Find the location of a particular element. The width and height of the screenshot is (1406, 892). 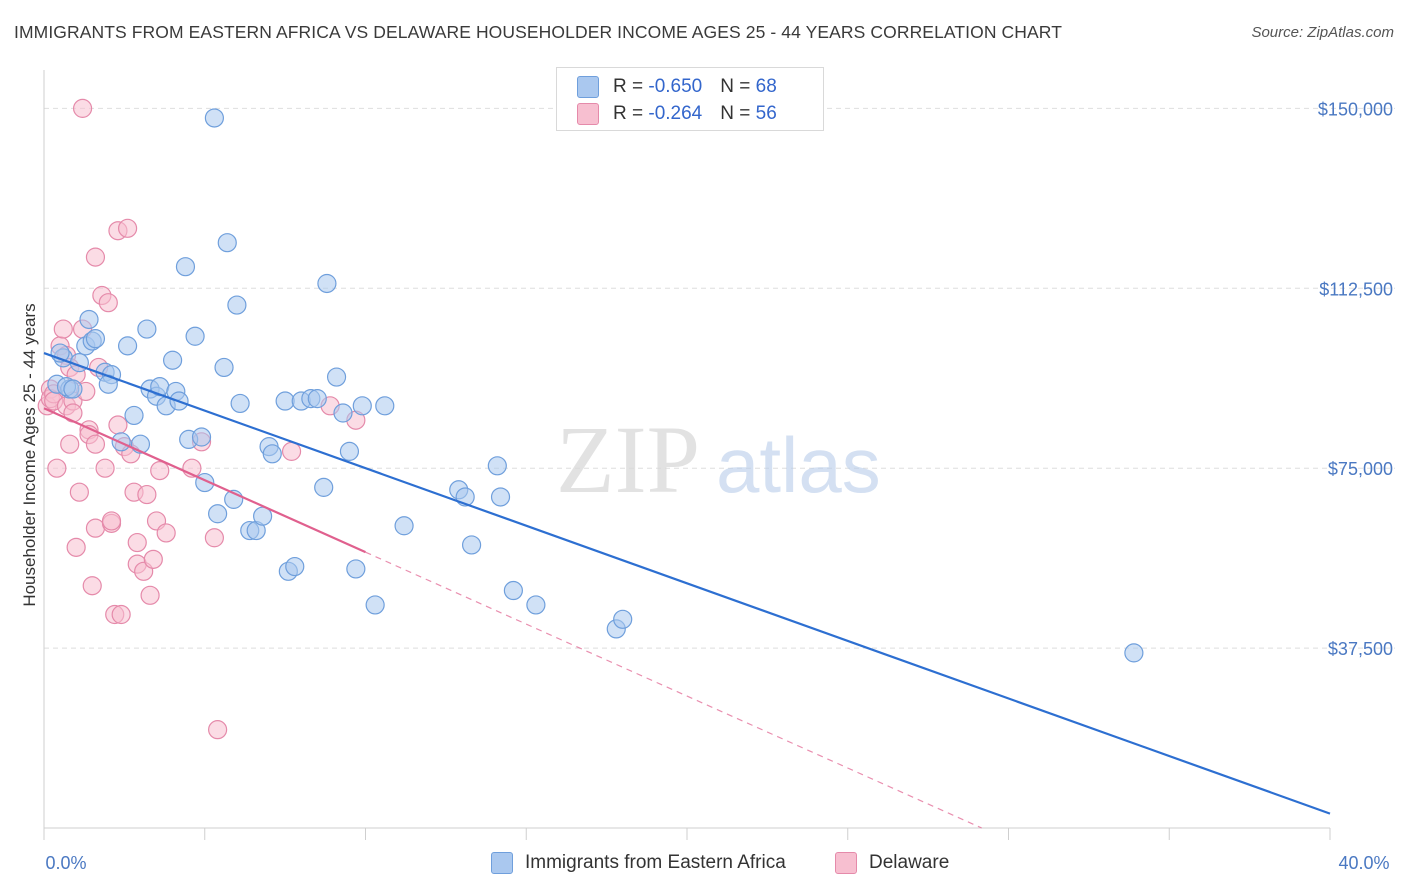

legend-item-delaware: Delaware is located at coordinates (892, 863).